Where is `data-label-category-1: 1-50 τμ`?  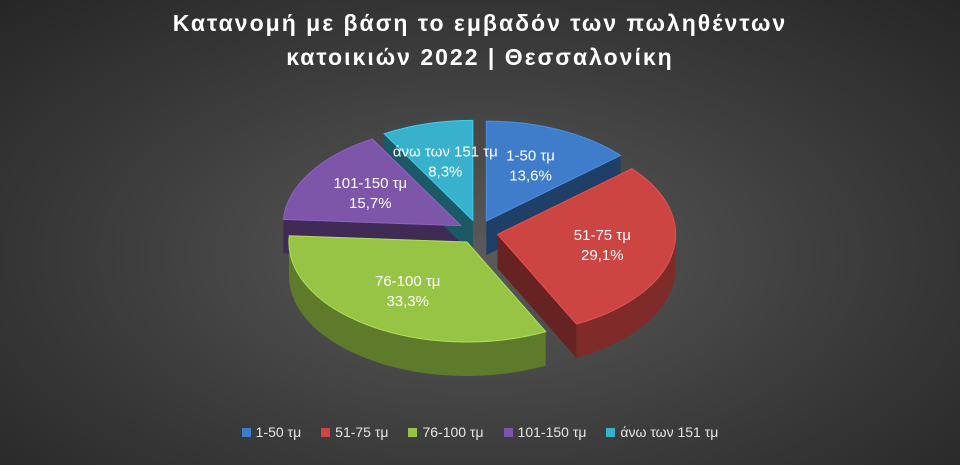 data-label-category-1: 1-50 τμ is located at coordinates (530, 155).